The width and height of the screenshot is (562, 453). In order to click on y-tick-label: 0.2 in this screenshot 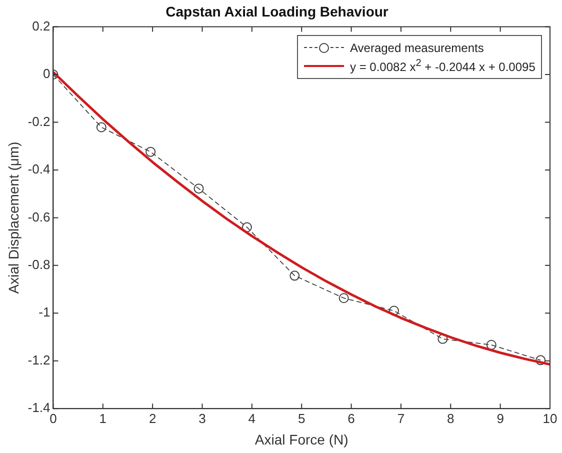, I will do `click(41, 26)`.